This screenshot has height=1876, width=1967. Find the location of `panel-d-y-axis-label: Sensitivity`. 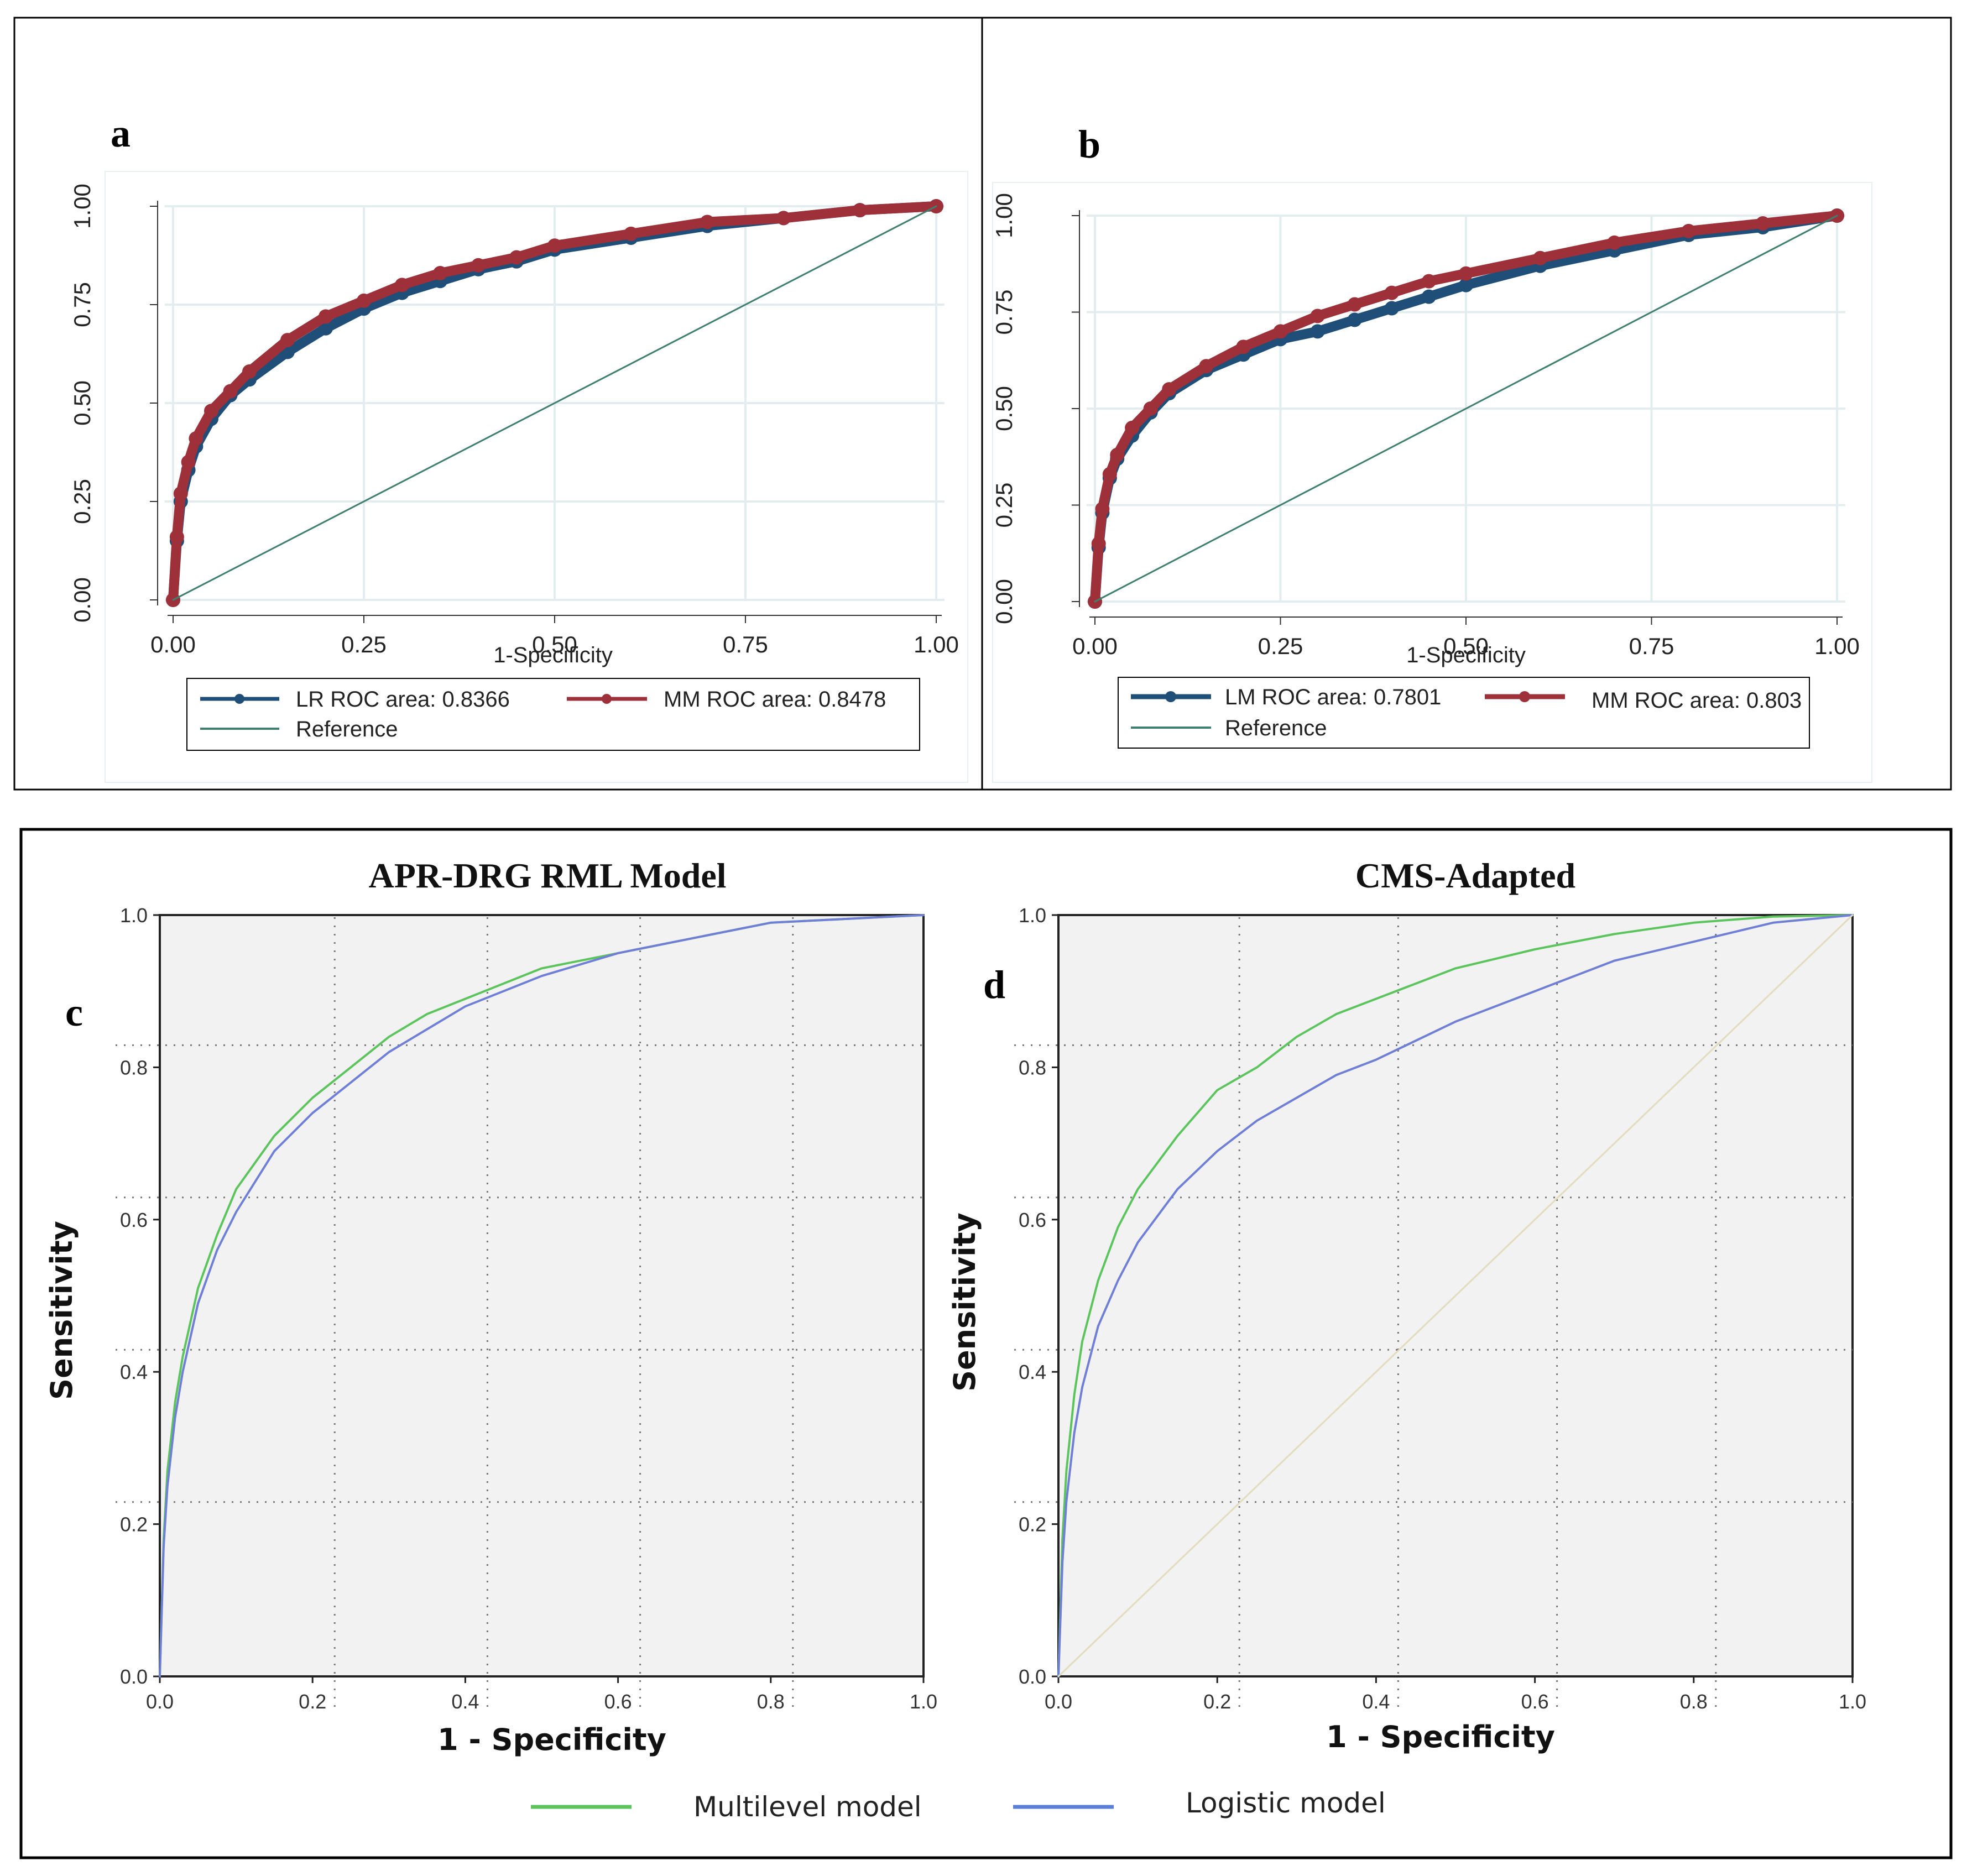

panel-d-y-axis-label: Sensitivity is located at coordinates (964, 1302).